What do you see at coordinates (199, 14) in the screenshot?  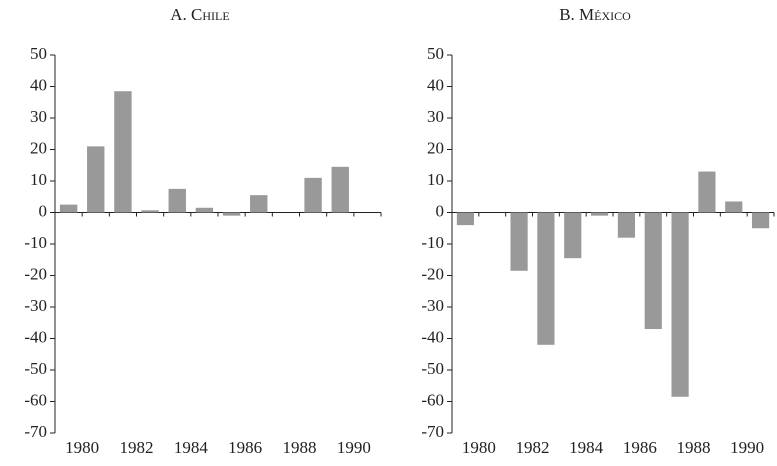 I see `chart-title: A. Chile` at bounding box center [199, 14].